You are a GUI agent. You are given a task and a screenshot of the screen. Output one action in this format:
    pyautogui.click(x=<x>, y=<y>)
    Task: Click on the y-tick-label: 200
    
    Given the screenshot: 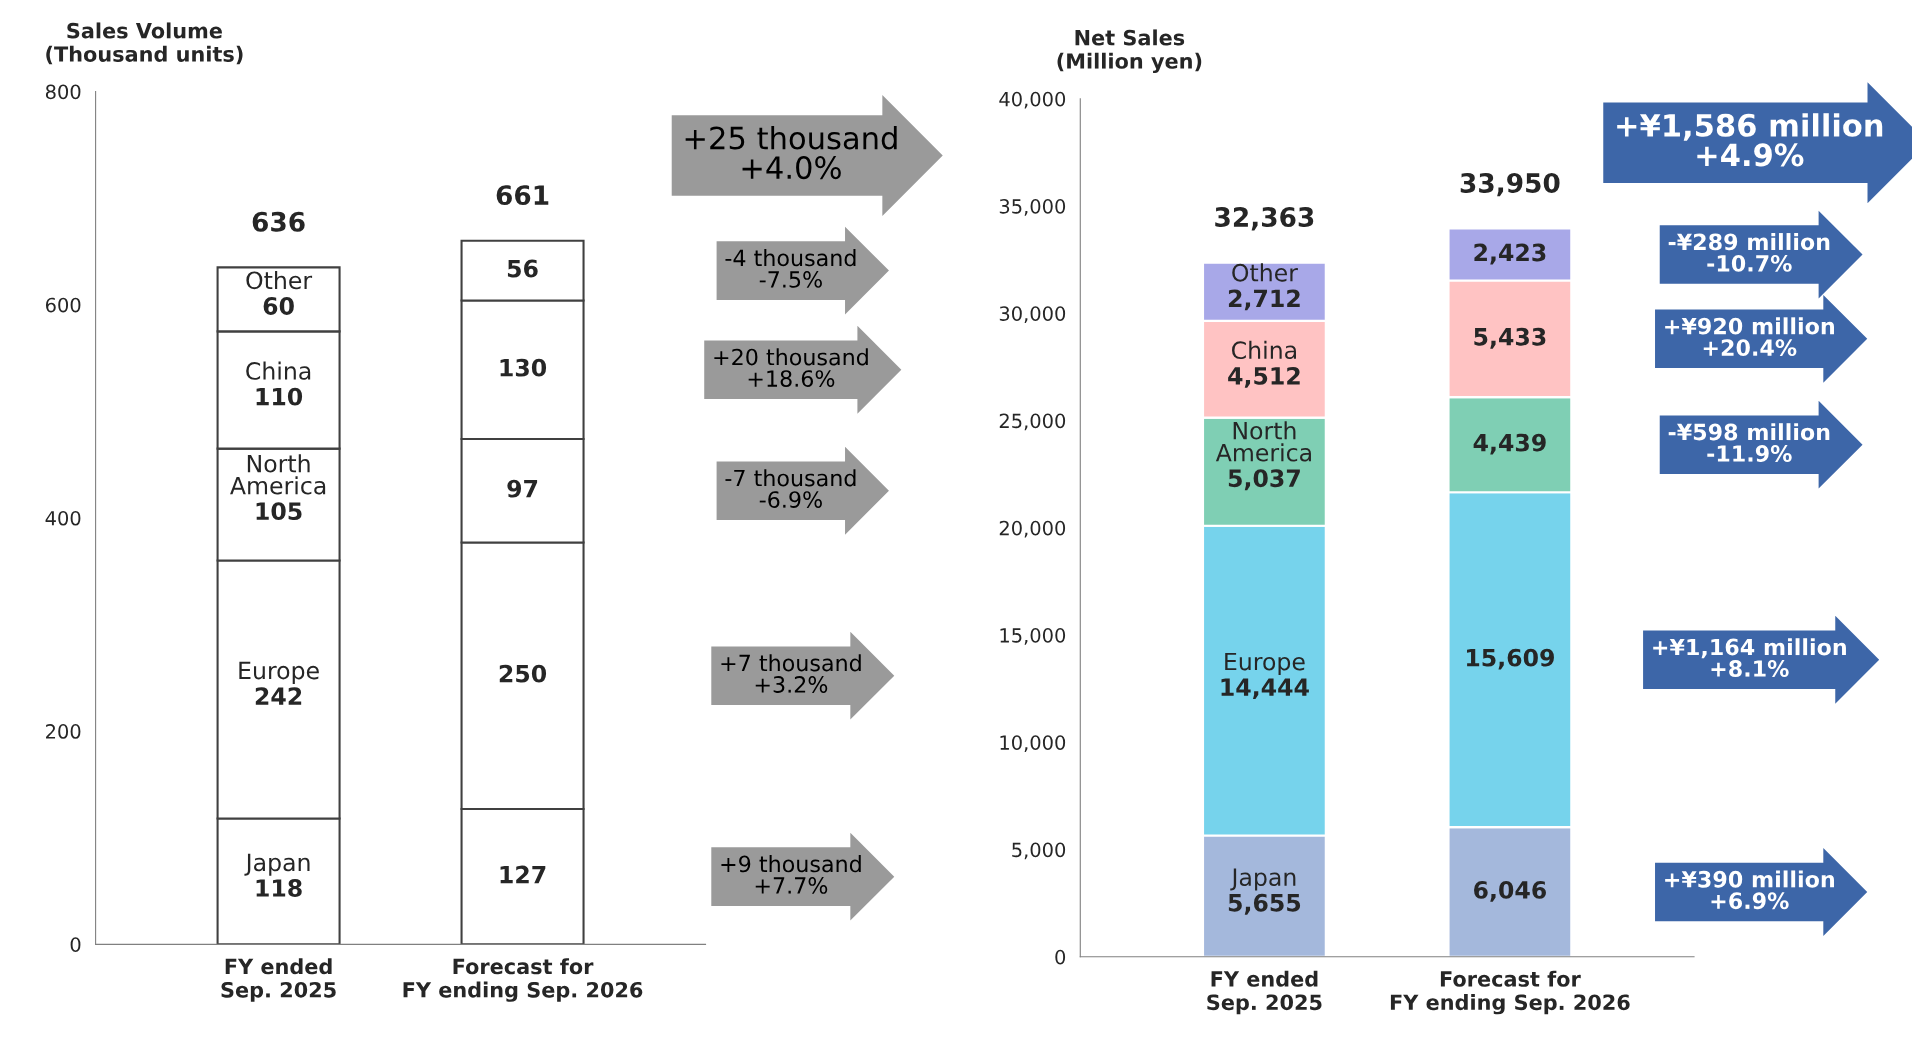 What is the action you would take?
    pyautogui.click(x=63, y=731)
    